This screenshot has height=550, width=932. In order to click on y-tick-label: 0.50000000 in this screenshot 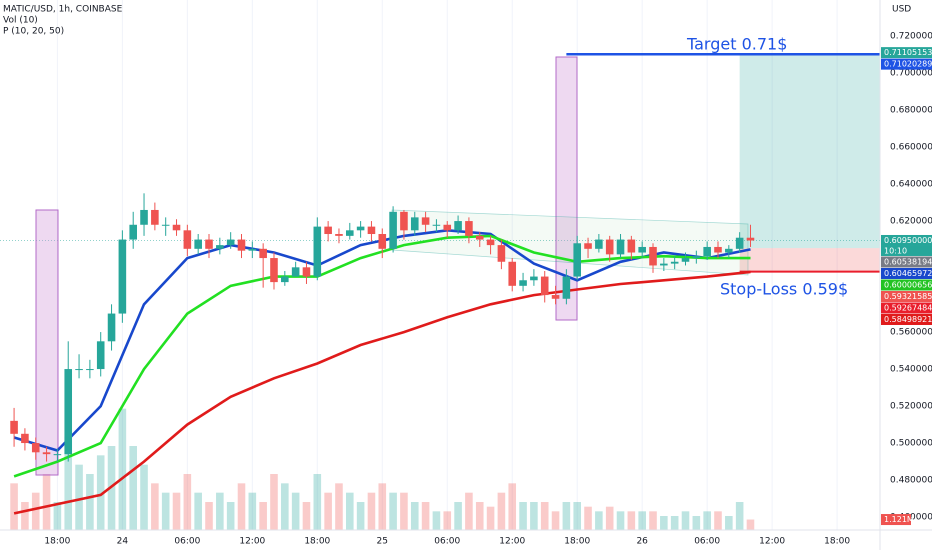, I will do `click(911, 444)`.